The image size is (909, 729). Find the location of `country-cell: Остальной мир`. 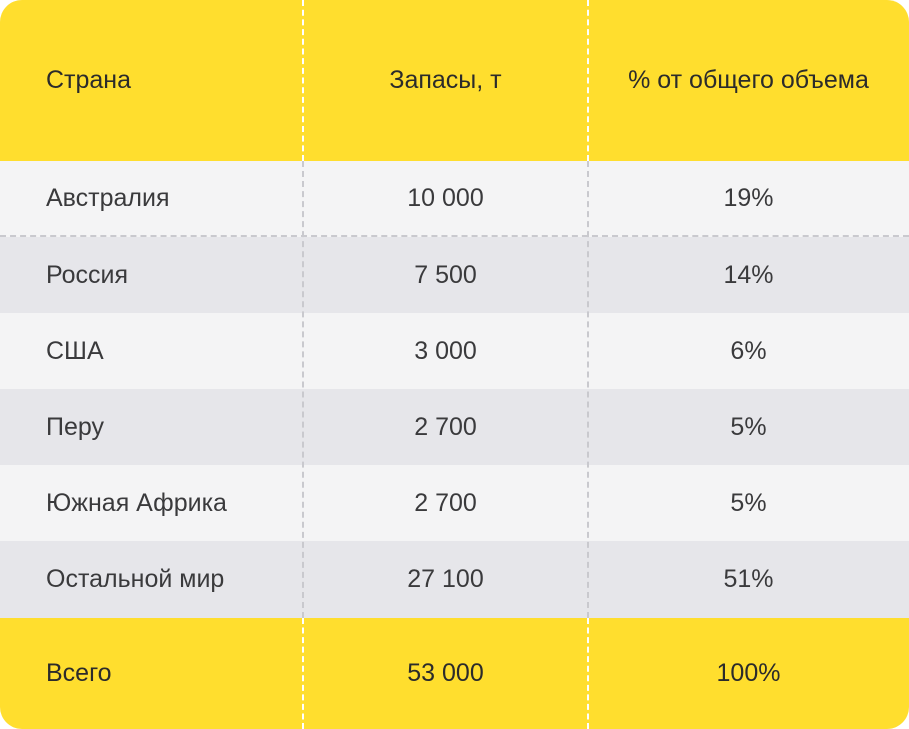

country-cell: Остальной мир is located at coordinates (135, 579).